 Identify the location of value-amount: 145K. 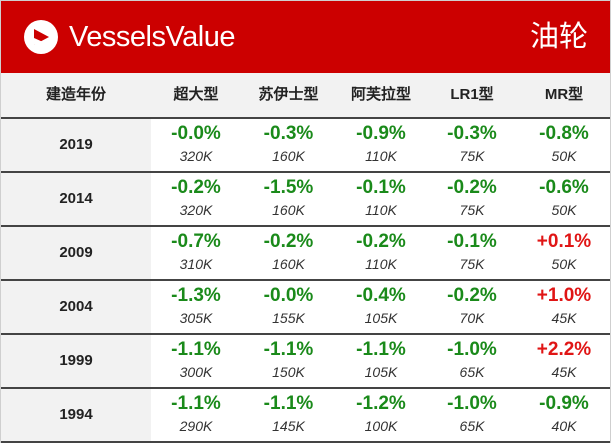
(288, 426).